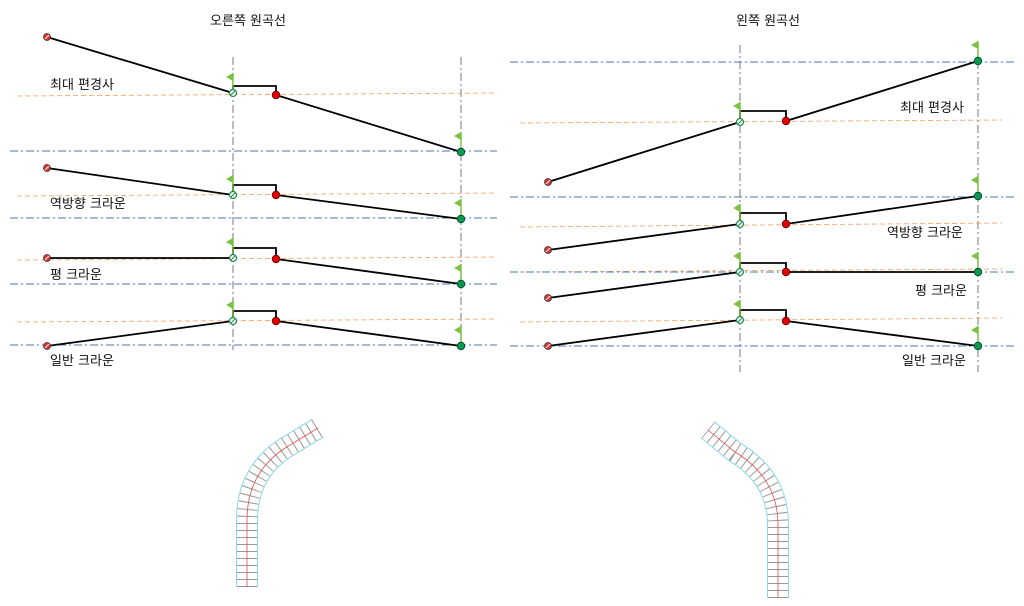 The height and width of the screenshot is (606, 1024). Describe the element at coordinates (88, 204) in the screenshot. I see `label-reverse-crown-right: 역방향 크라운` at that location.